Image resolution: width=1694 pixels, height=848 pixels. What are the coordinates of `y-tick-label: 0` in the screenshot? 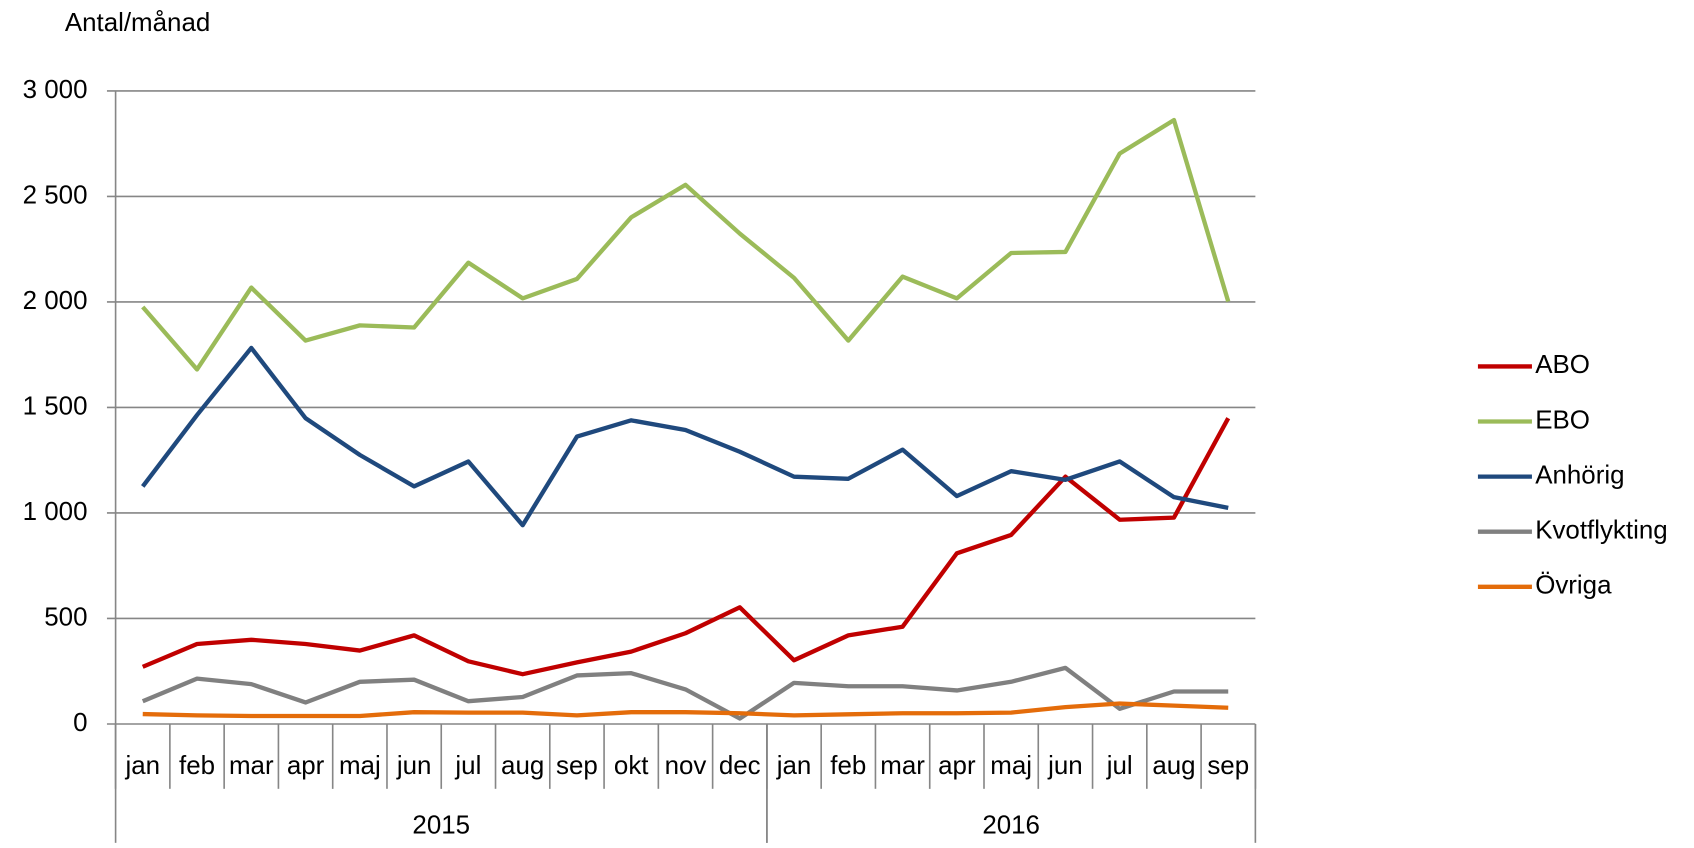 It's located at (80, 723).